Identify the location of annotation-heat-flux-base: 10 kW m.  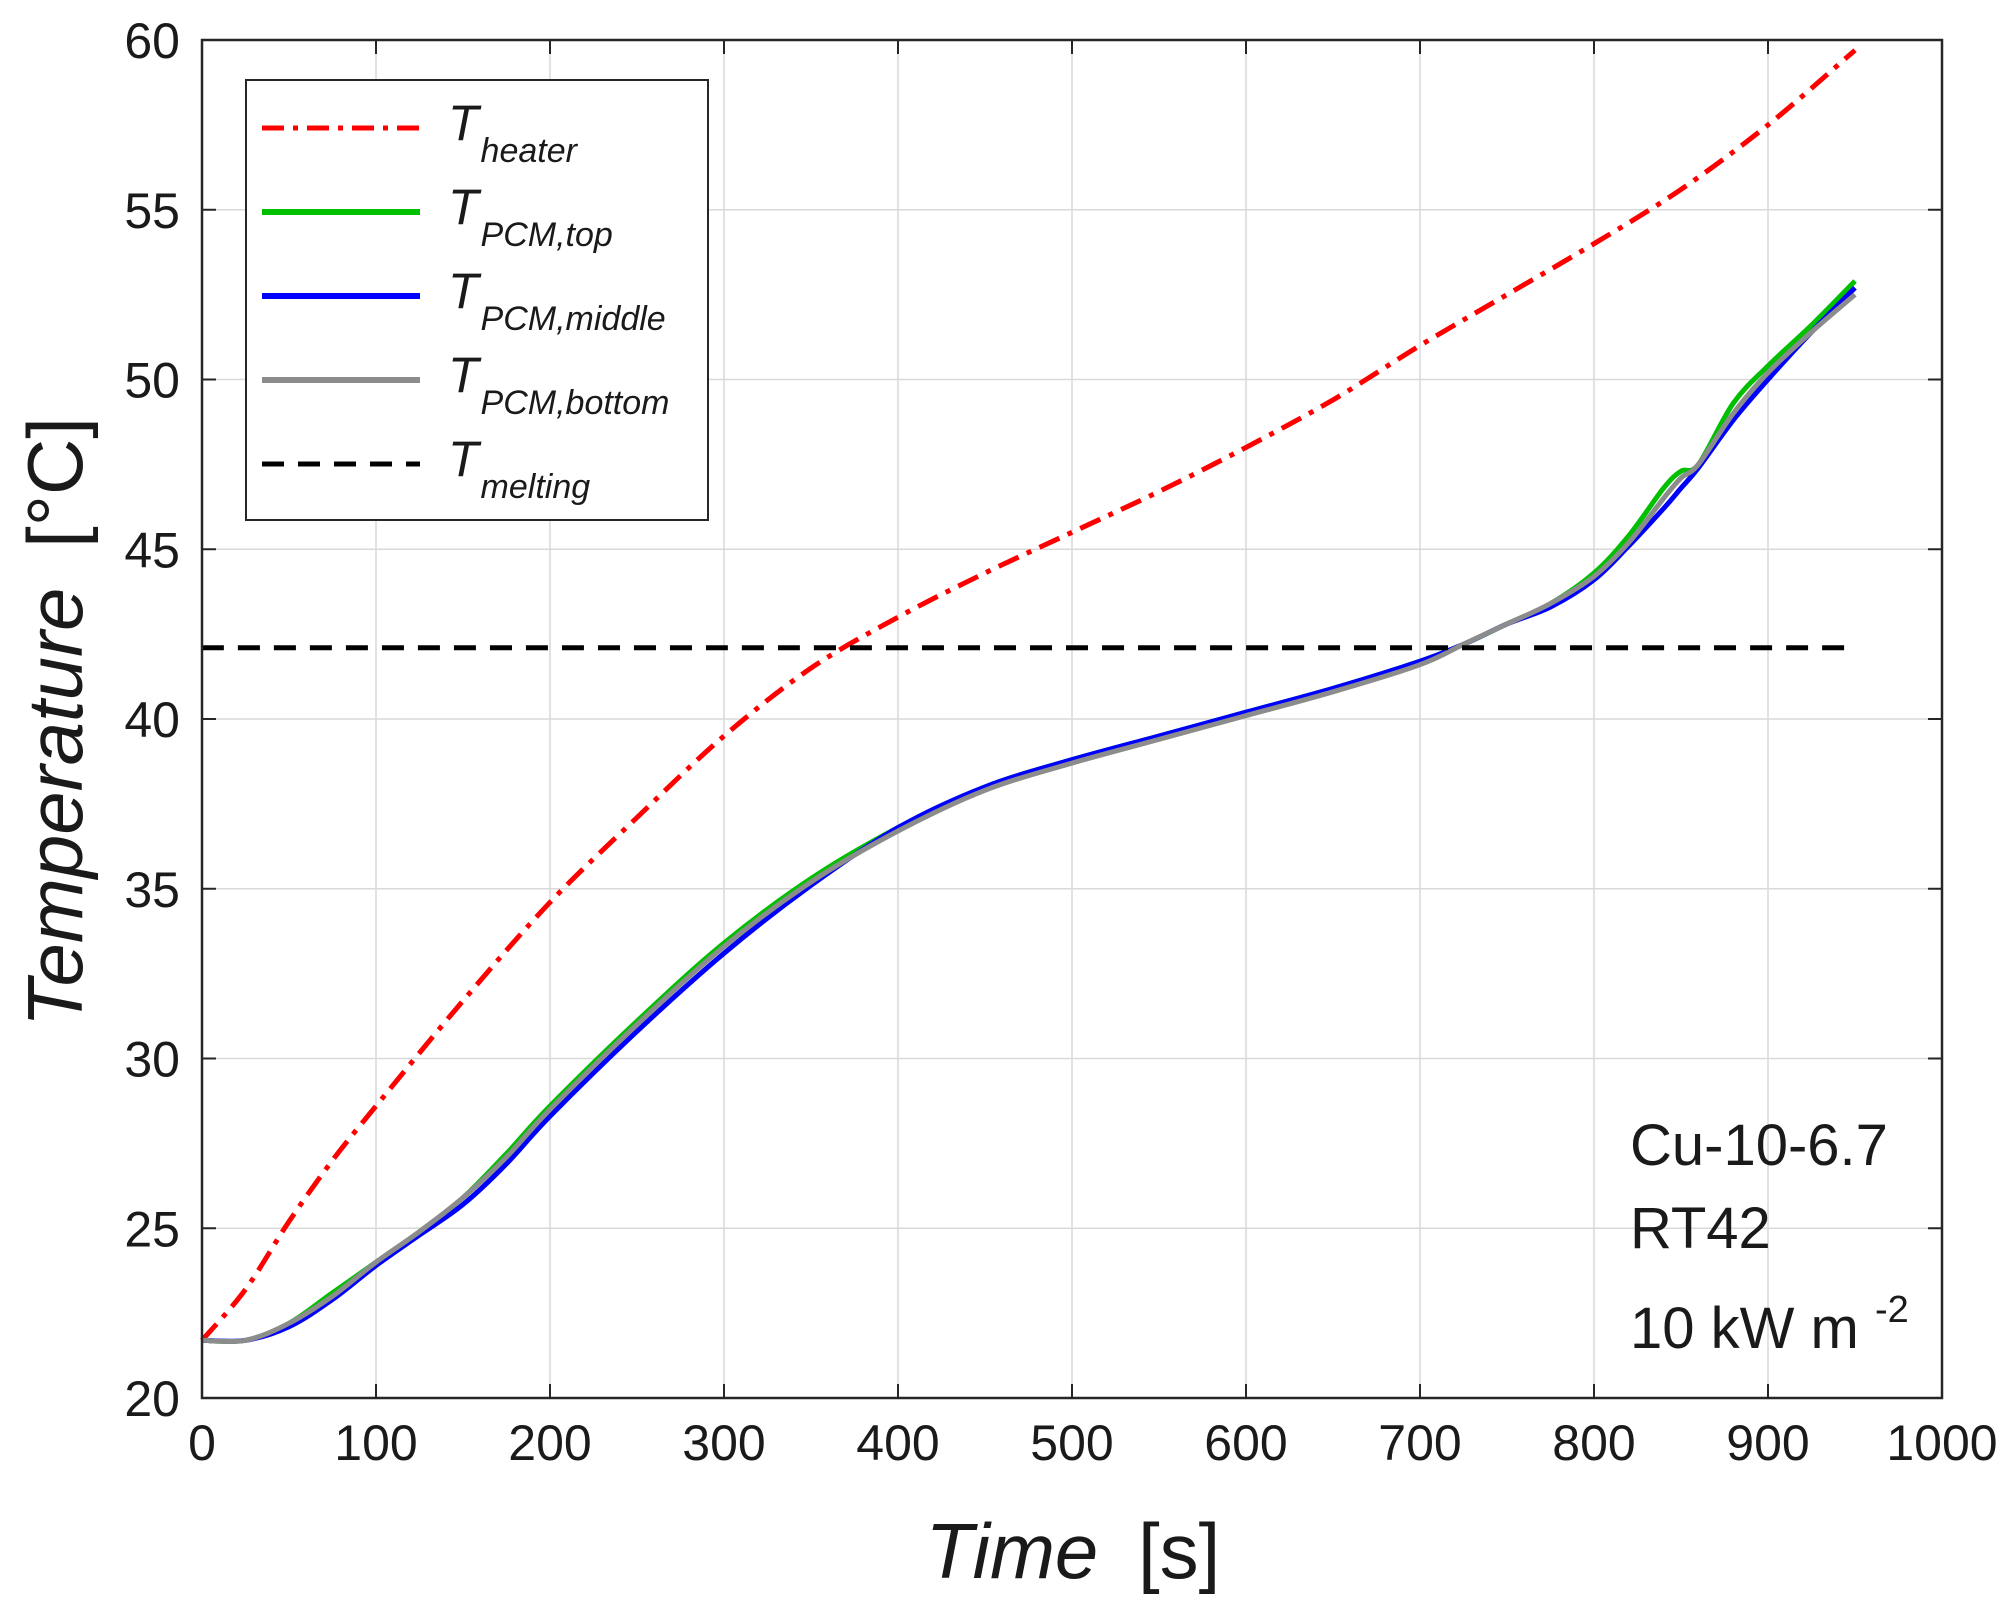
(1744, 1328).